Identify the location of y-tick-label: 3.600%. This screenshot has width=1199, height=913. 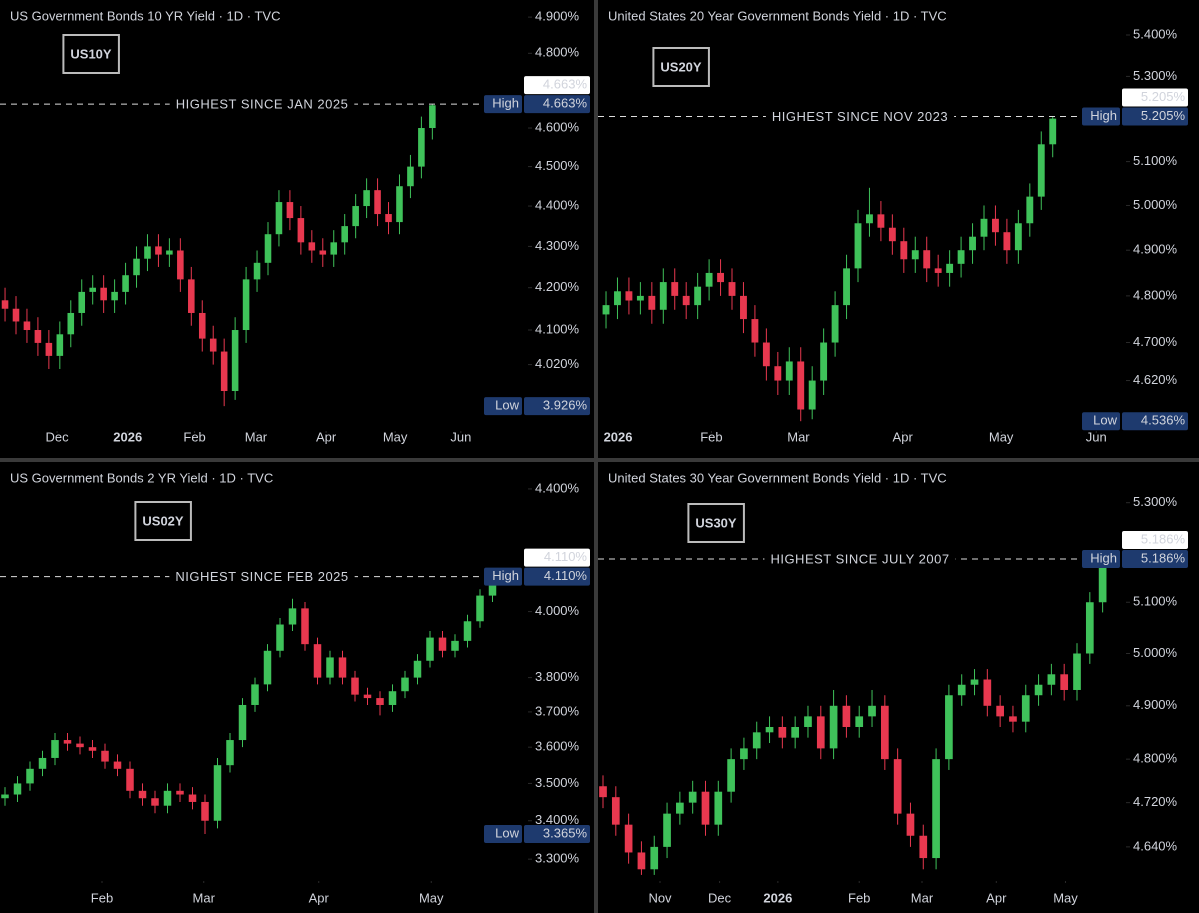
(557, 746).